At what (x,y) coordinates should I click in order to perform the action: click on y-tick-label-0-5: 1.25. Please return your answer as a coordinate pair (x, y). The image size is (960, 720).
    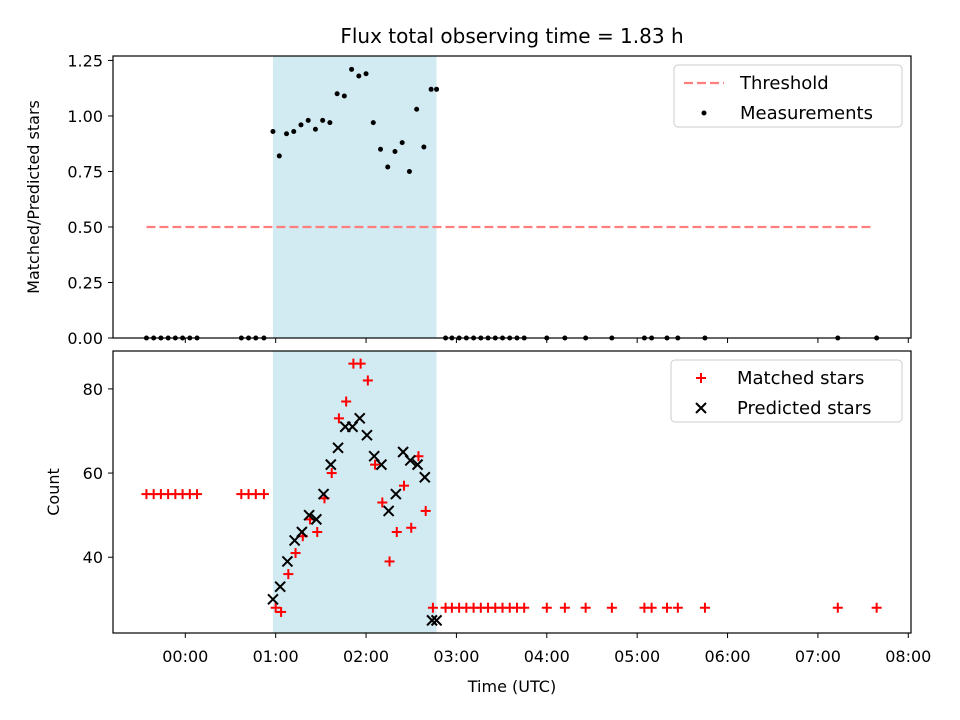
    Looking at the image, I should click on (85, 60).